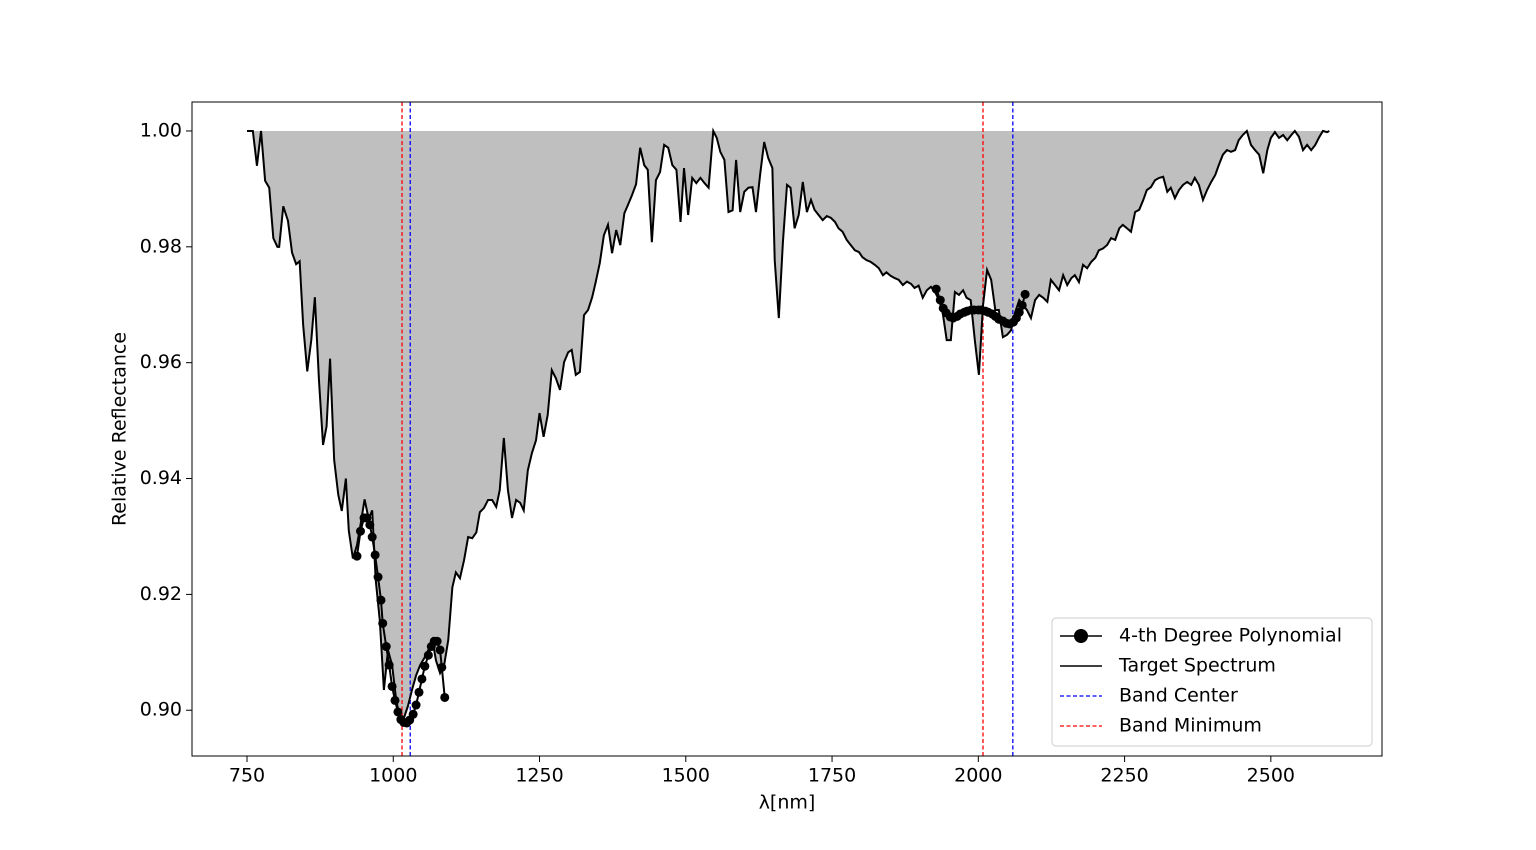 The image size is (1536, 850). I want to click on legend-marker, so click(1081, 636).